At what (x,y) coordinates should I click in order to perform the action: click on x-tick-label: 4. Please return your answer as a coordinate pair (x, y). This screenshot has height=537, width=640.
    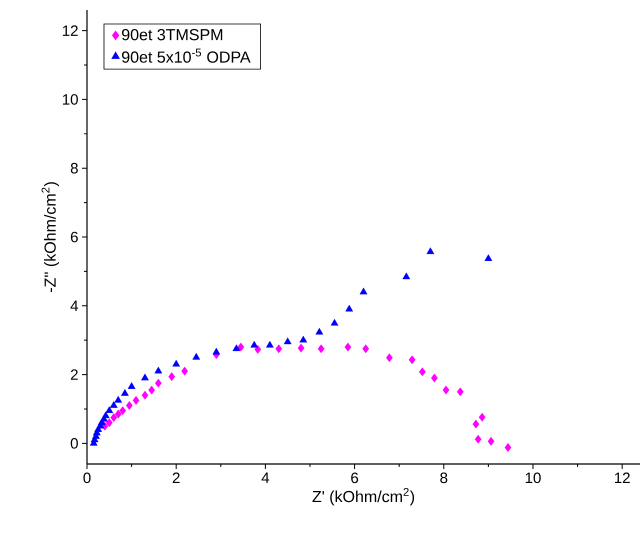
    Looking at the image, I should click on (266, 477).